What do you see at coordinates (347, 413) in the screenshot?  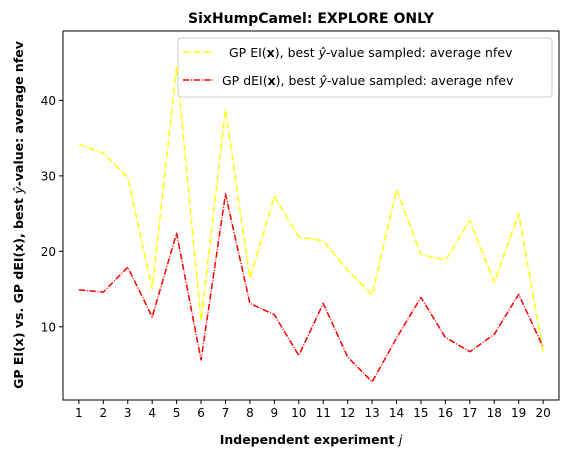 I see `x-tick-label: 12` at bounding box center [347, 413].